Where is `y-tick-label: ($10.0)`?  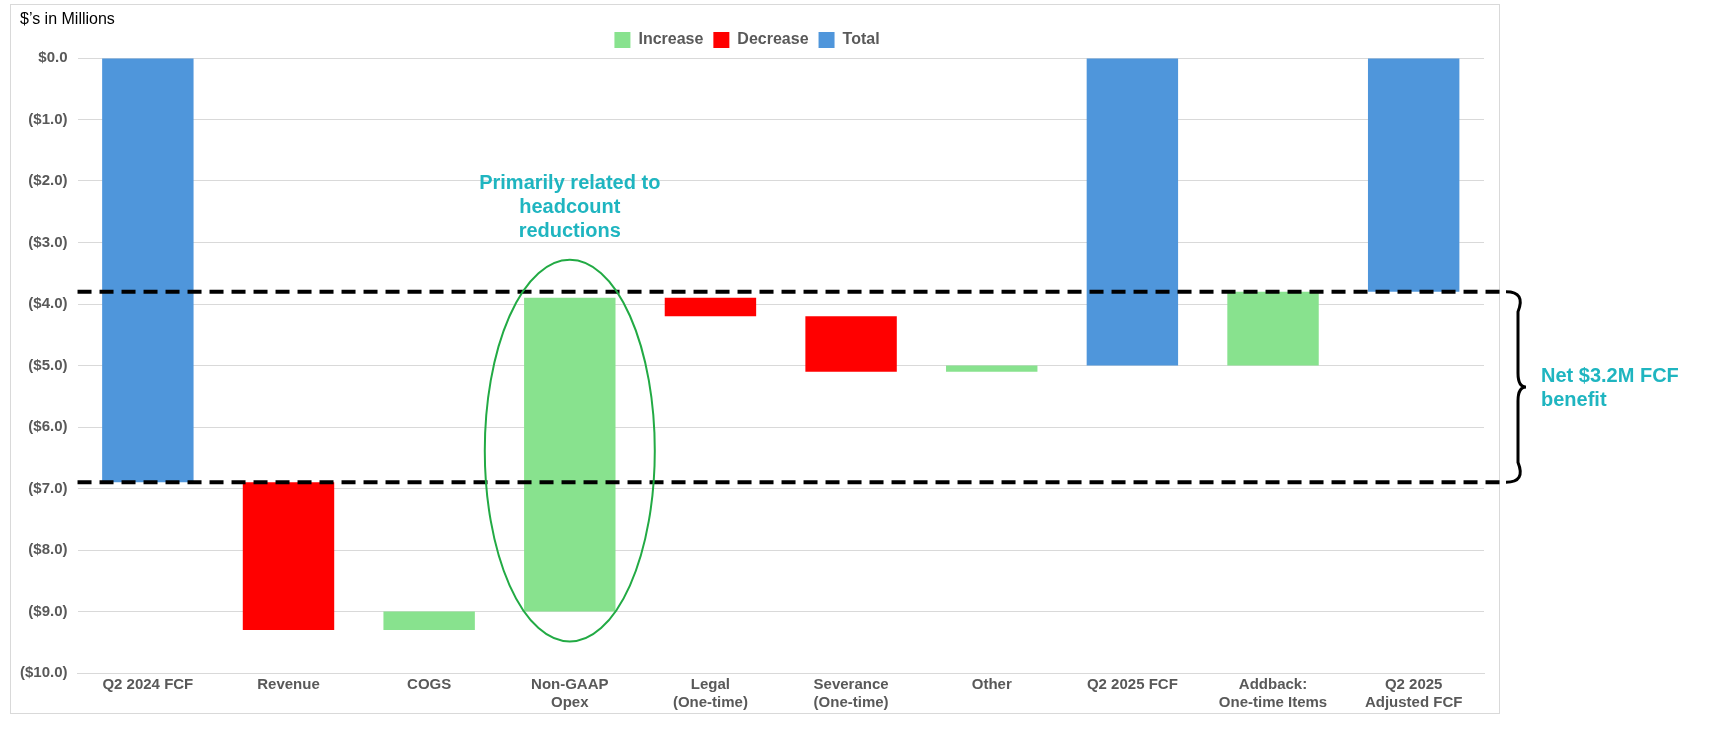
y-tick-label: ($10.0) is located at coordinates (44, 672).